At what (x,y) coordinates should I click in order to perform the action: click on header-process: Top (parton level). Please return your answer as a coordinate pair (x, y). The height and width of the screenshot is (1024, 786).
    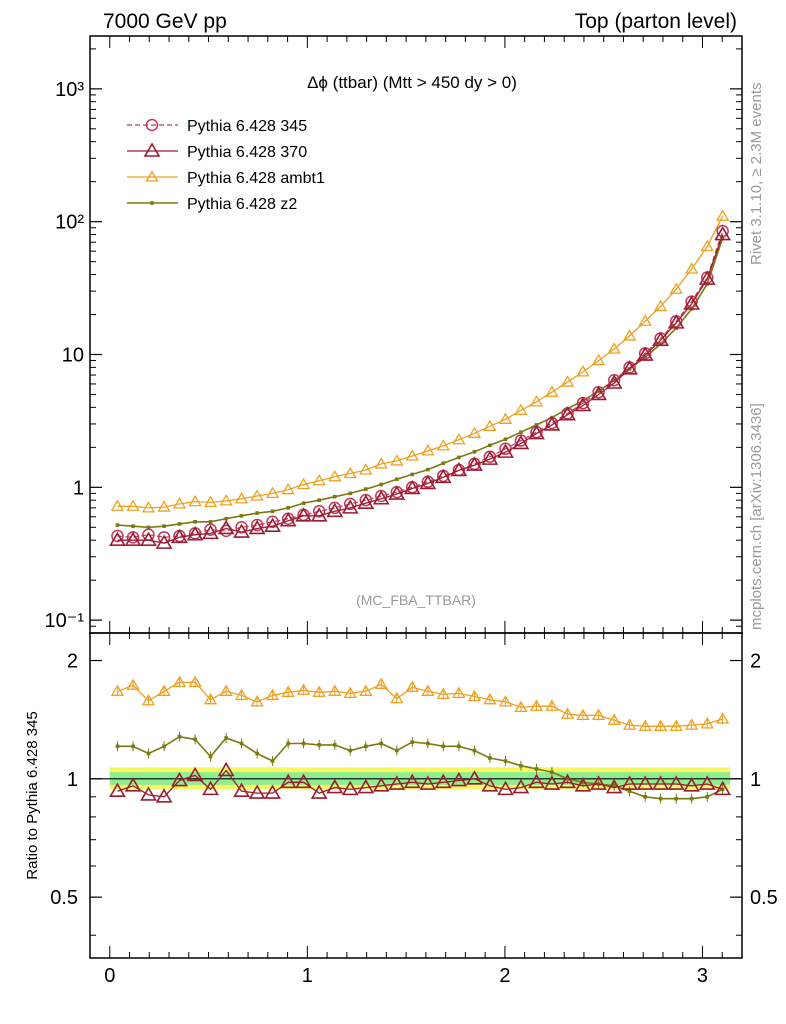
    Looking at the image, I should click on (656, 21).